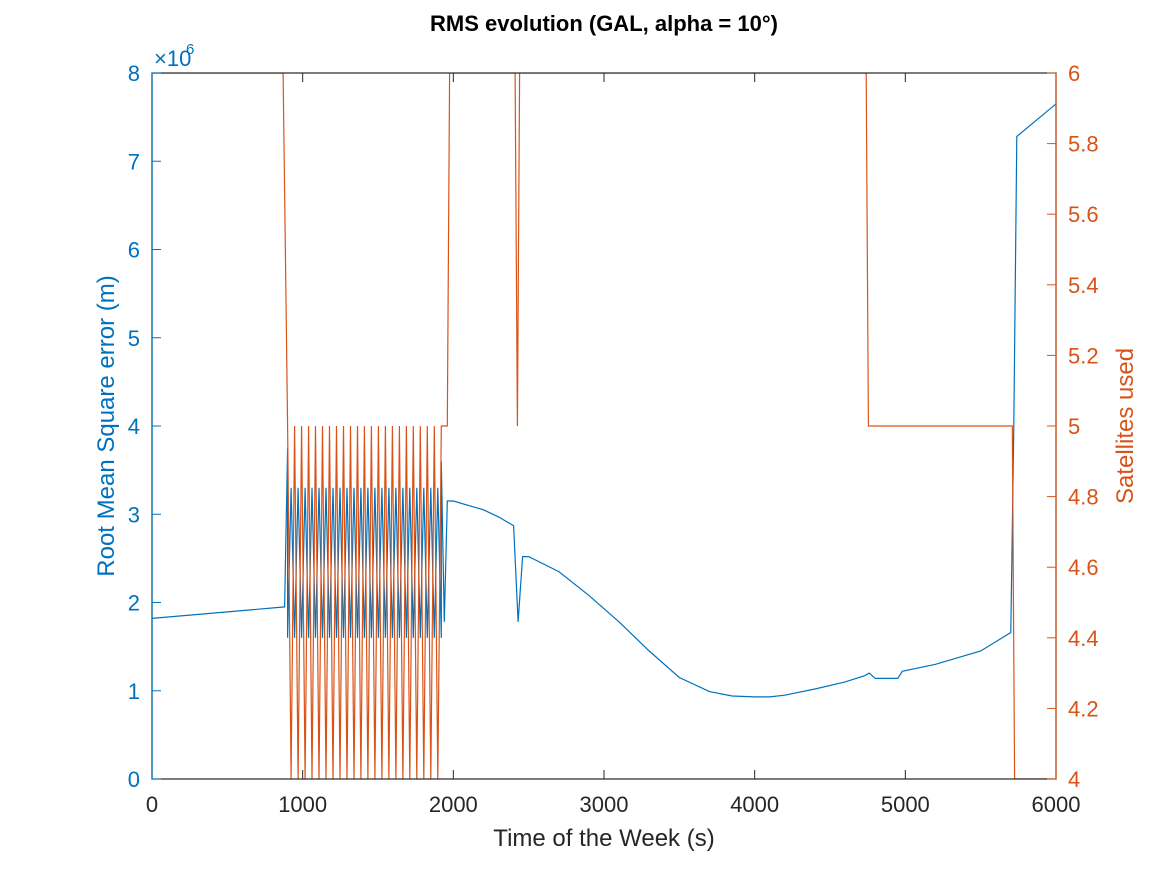 The image size is (1167, 875). I want to click on x-tick-label: 4000, so click(754, 804).